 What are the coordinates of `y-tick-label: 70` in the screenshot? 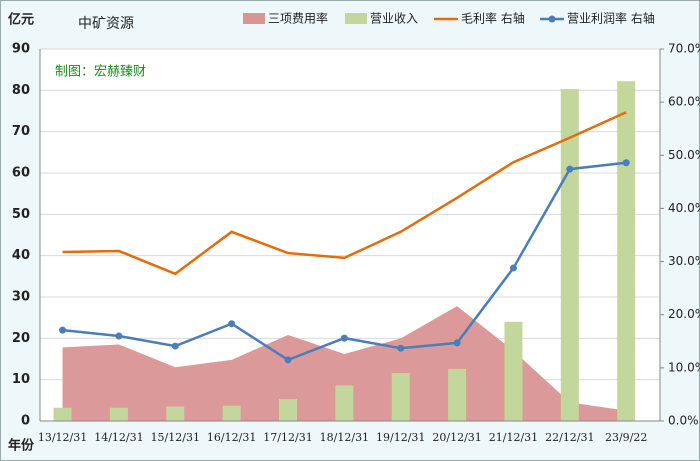 It's located at (21, 131).